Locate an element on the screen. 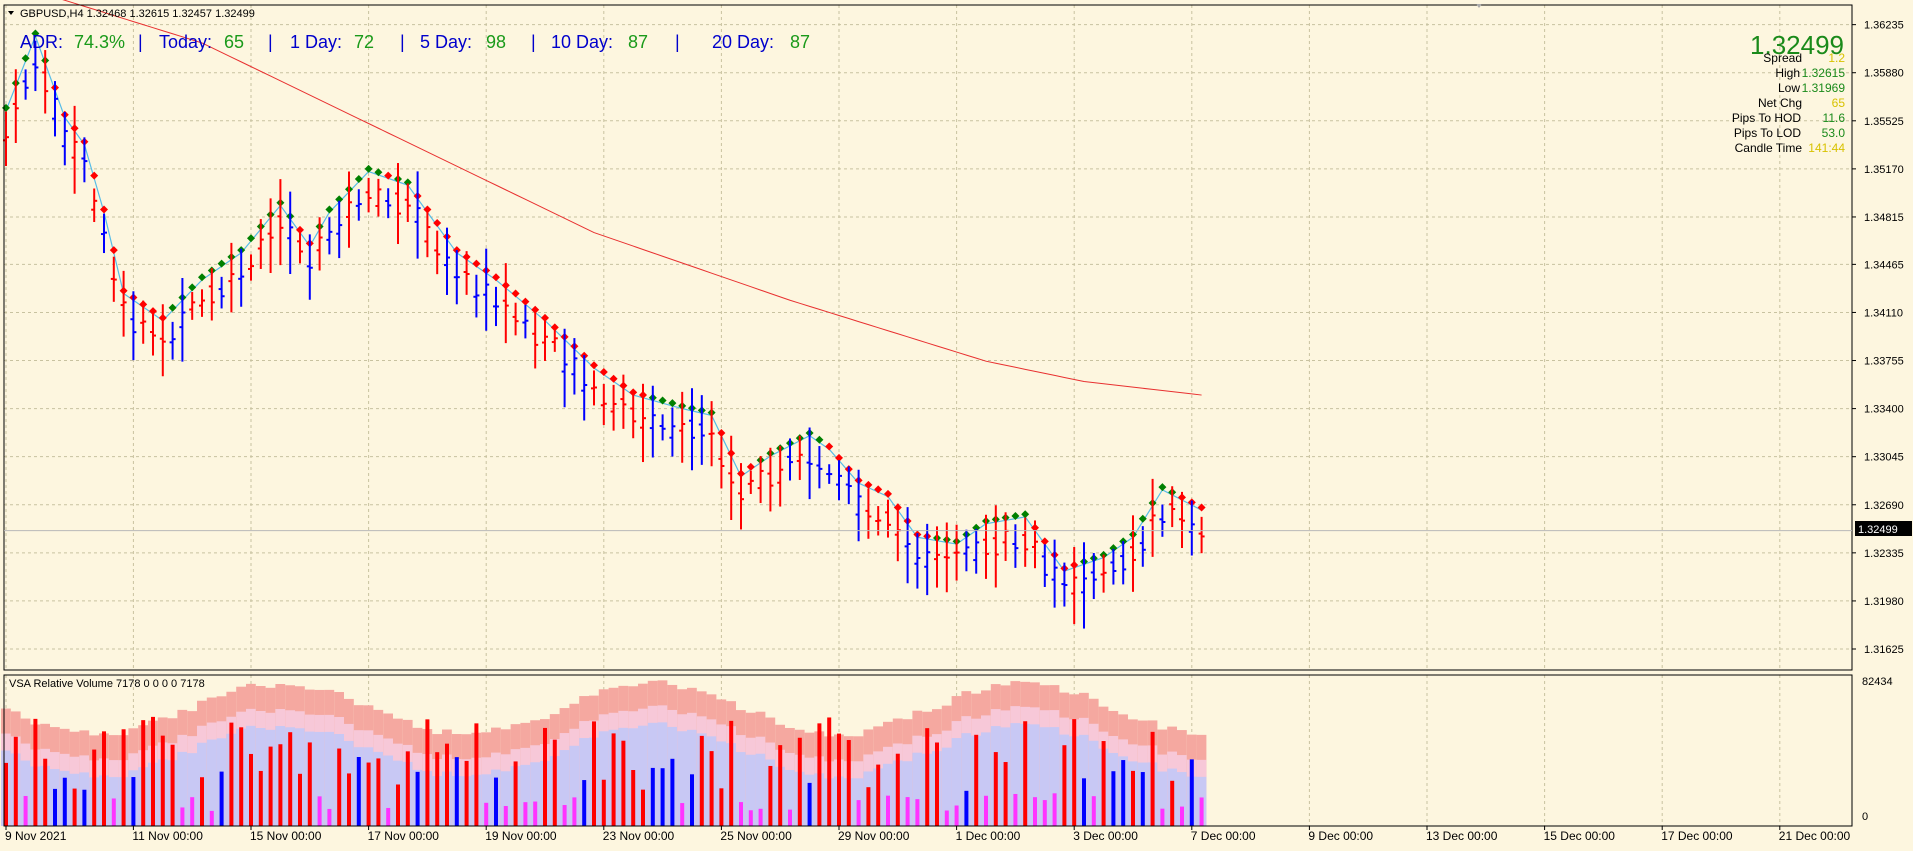 The image size is (1913, 851). netchg-label: Net Chg is located at coordinates (1780, 103).